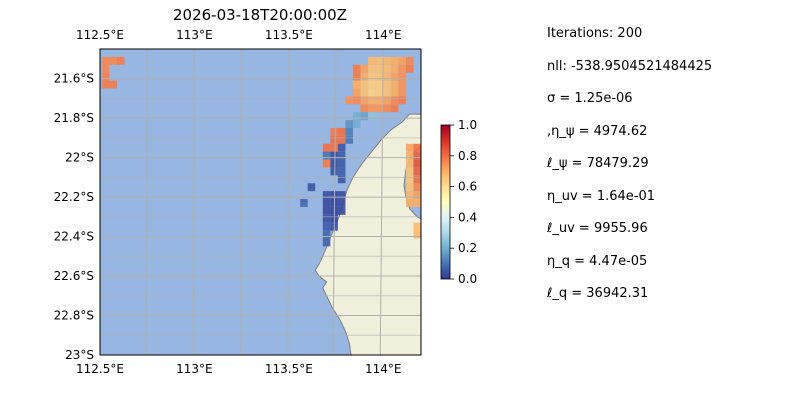  What do you see at coordinates (238, 369) in the screenshot?
I see `x-tick-labels-bottom: 112.5°E 113°E 113.5°E 114°E` at bounding box center [238, 369].